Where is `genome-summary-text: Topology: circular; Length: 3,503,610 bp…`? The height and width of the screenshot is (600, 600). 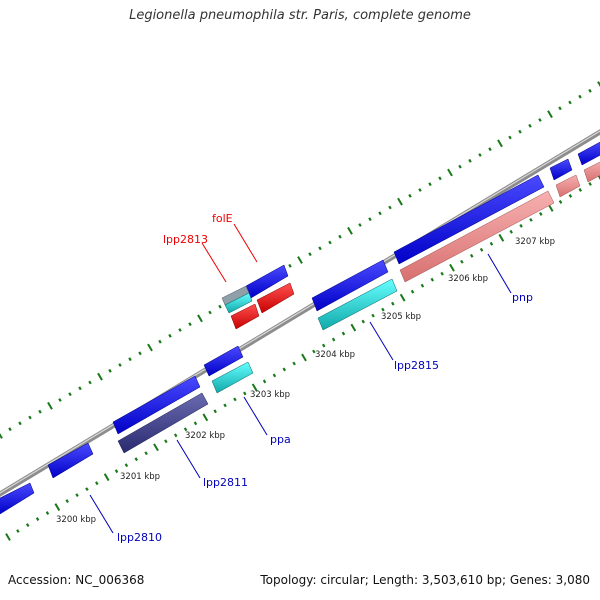 genome-summary-text: Topology: circular; Length: 3,503,610 bp… is located at coordinates (425, 580).